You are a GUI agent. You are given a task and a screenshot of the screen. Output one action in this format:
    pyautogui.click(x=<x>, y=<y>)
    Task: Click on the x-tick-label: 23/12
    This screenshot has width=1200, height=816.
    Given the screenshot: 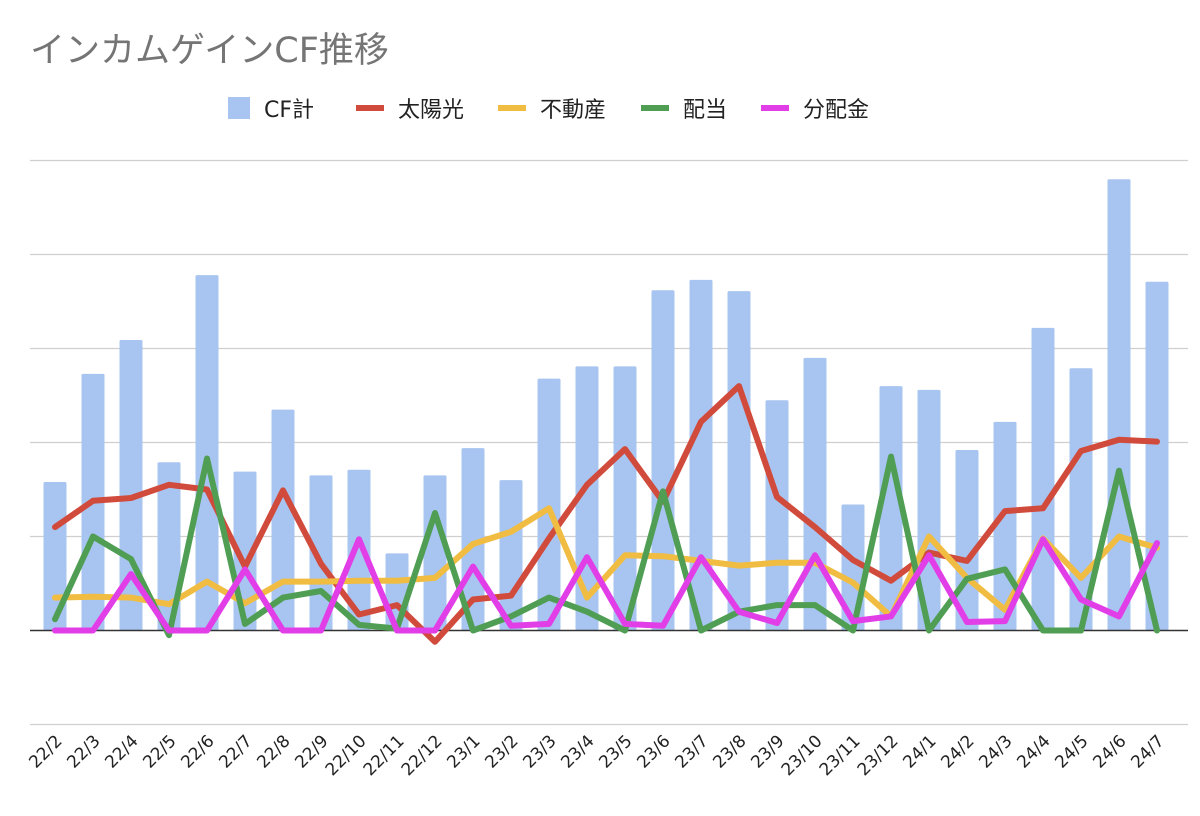 What is the action you would take?
    pyautogui.click(x=878, y=755)
    